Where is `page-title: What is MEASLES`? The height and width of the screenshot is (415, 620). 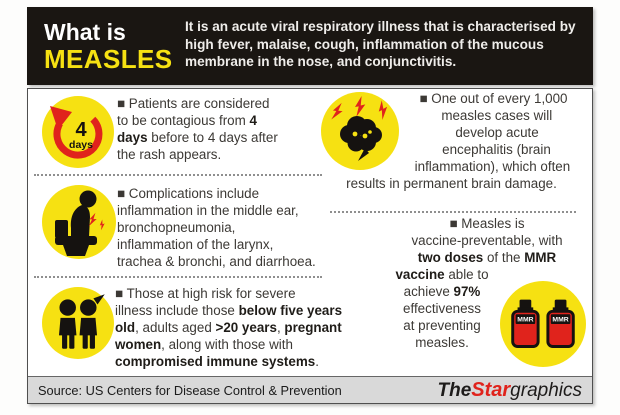 page-title: What is MEASLES is located at coordinates (106, 46).